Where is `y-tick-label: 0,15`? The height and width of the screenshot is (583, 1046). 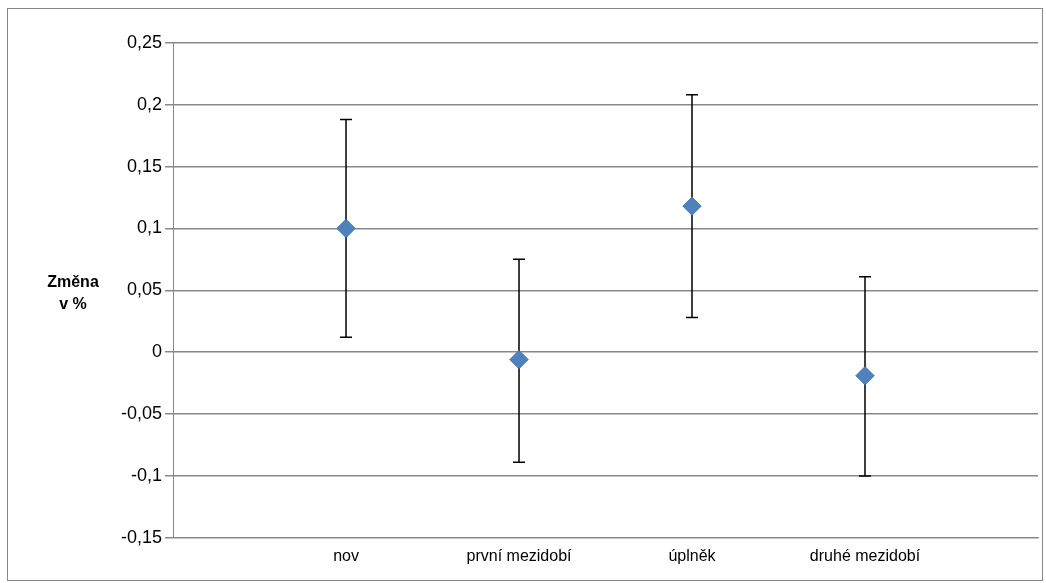 y-tick-label: 0,15 is located at coordinates (144, 165).